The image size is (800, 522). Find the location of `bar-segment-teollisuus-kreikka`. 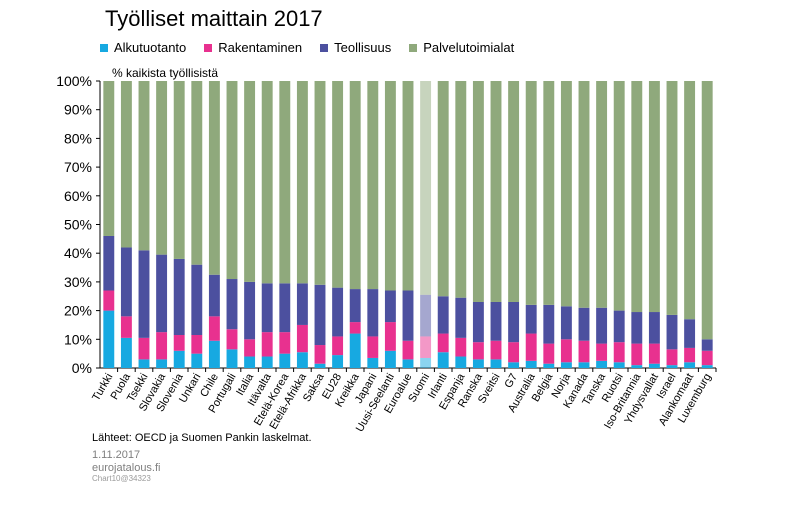

bar-segment-teollisuus-kreikka is located at coordinates (355, 306).